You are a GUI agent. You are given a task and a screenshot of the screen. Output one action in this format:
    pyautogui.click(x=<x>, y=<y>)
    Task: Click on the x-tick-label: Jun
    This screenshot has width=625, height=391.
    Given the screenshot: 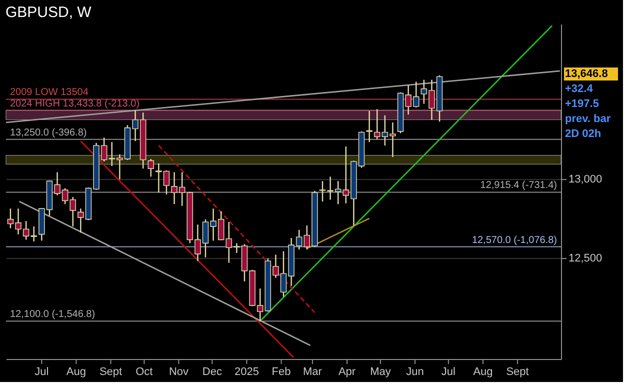 What is the action you would take?
    pyautogui.click(x=415, y=372)
    